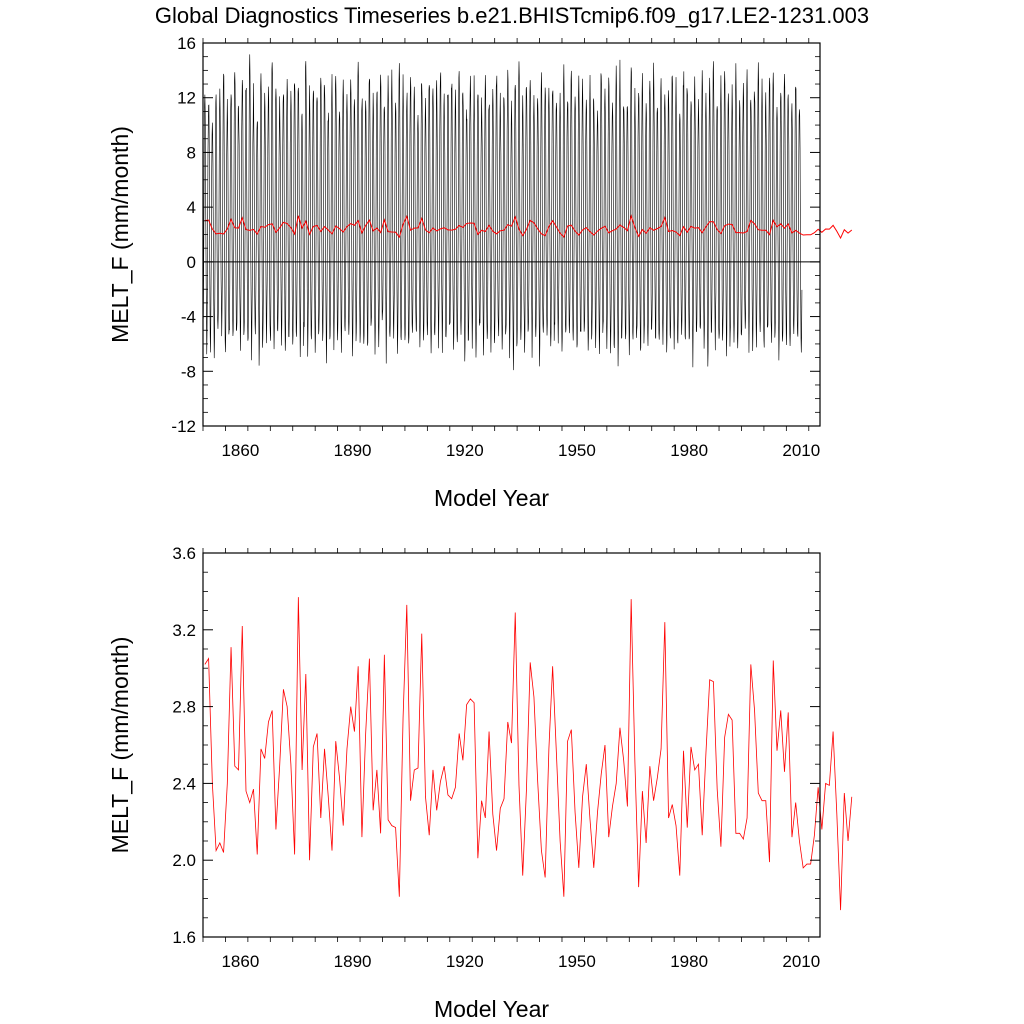 This screenshot has height=1024, width=1024. What do you see at coordinates (186, 98) in the screenshot?
I see `y-tick-label: 12` at bounding box center [186, 98].